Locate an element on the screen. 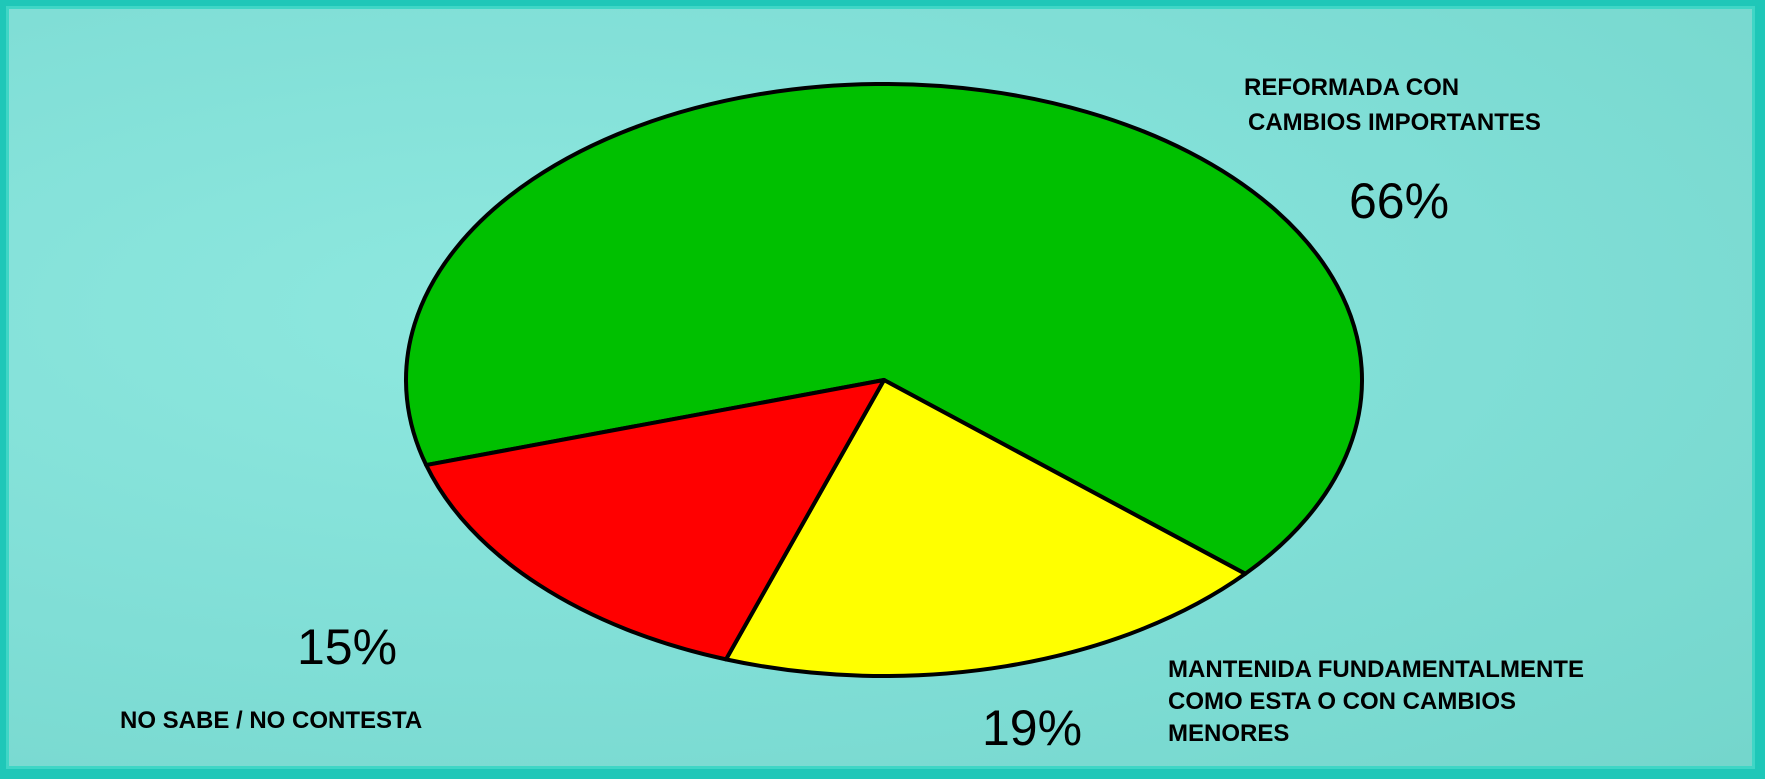 This screenshot has width=1765, height=779. slice-mantenida is located at coordinates (986, 528).